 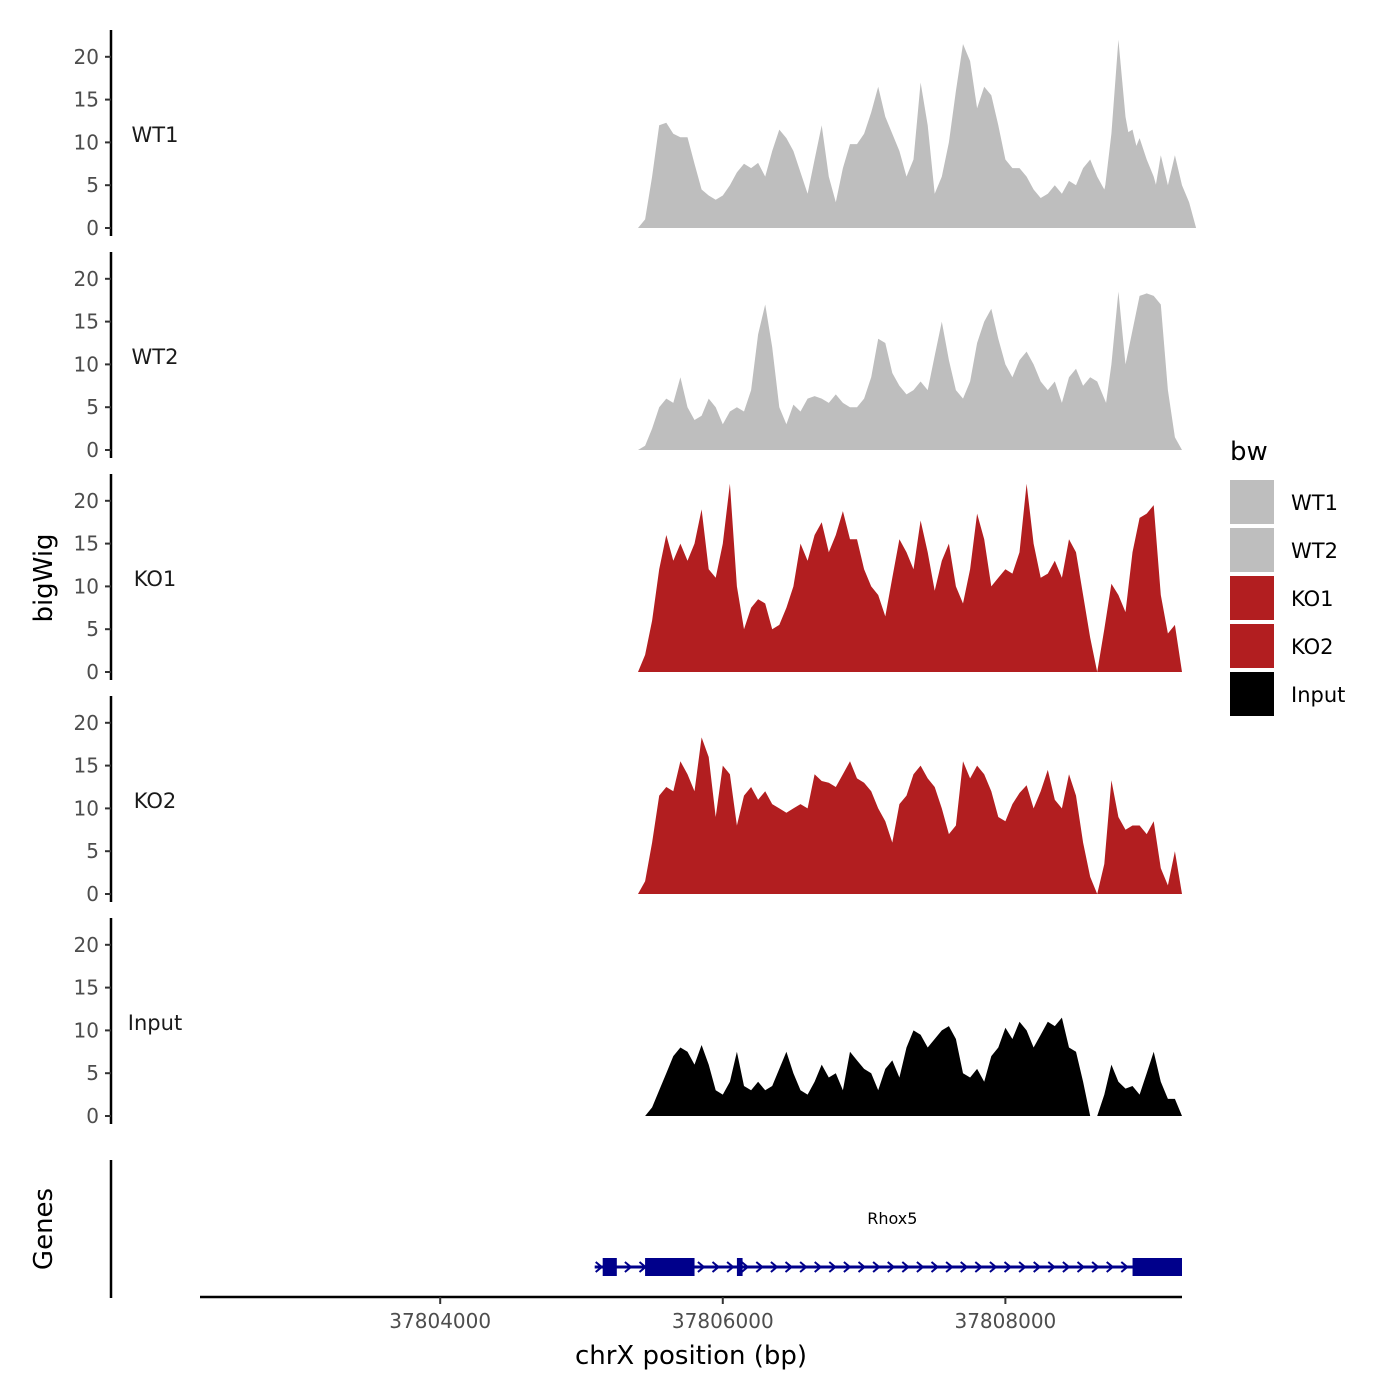 I want to click on x-tick-label: 37804000, so click(x=440, y=1321).